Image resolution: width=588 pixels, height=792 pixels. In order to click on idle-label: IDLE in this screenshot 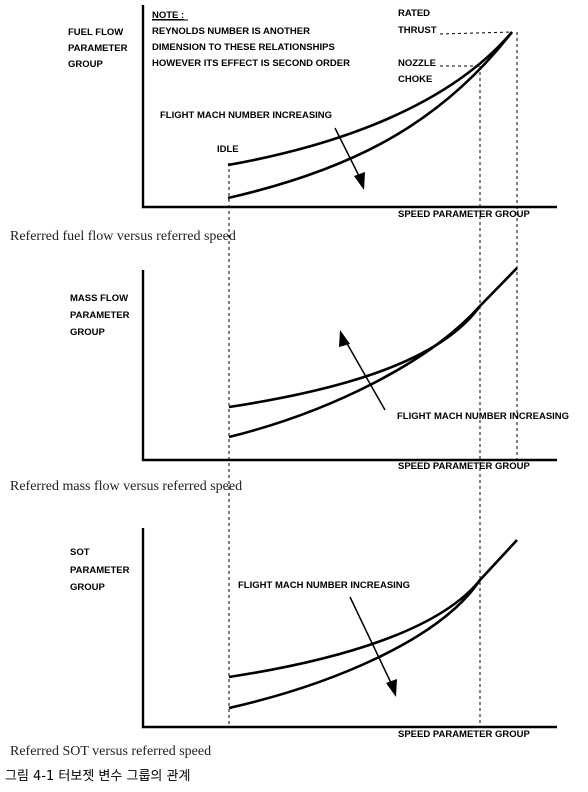, I will do `click(228, 149)`.